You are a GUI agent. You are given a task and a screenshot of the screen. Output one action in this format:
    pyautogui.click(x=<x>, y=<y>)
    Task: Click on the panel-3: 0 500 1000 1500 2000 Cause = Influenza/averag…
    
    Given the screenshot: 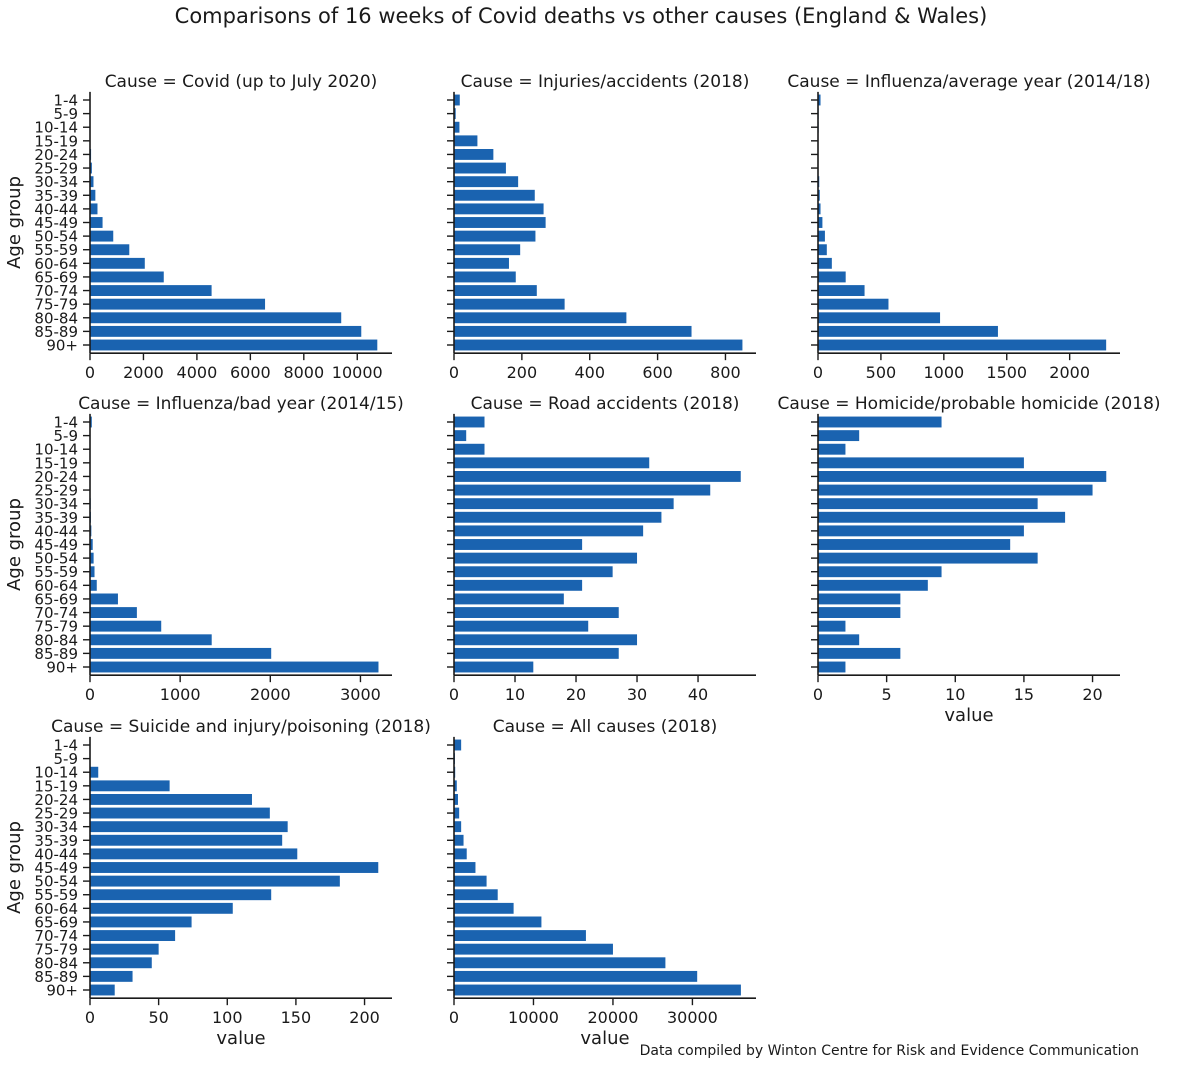 What is the action you would take?
    pyautogui.click(x=968, y=227)
    